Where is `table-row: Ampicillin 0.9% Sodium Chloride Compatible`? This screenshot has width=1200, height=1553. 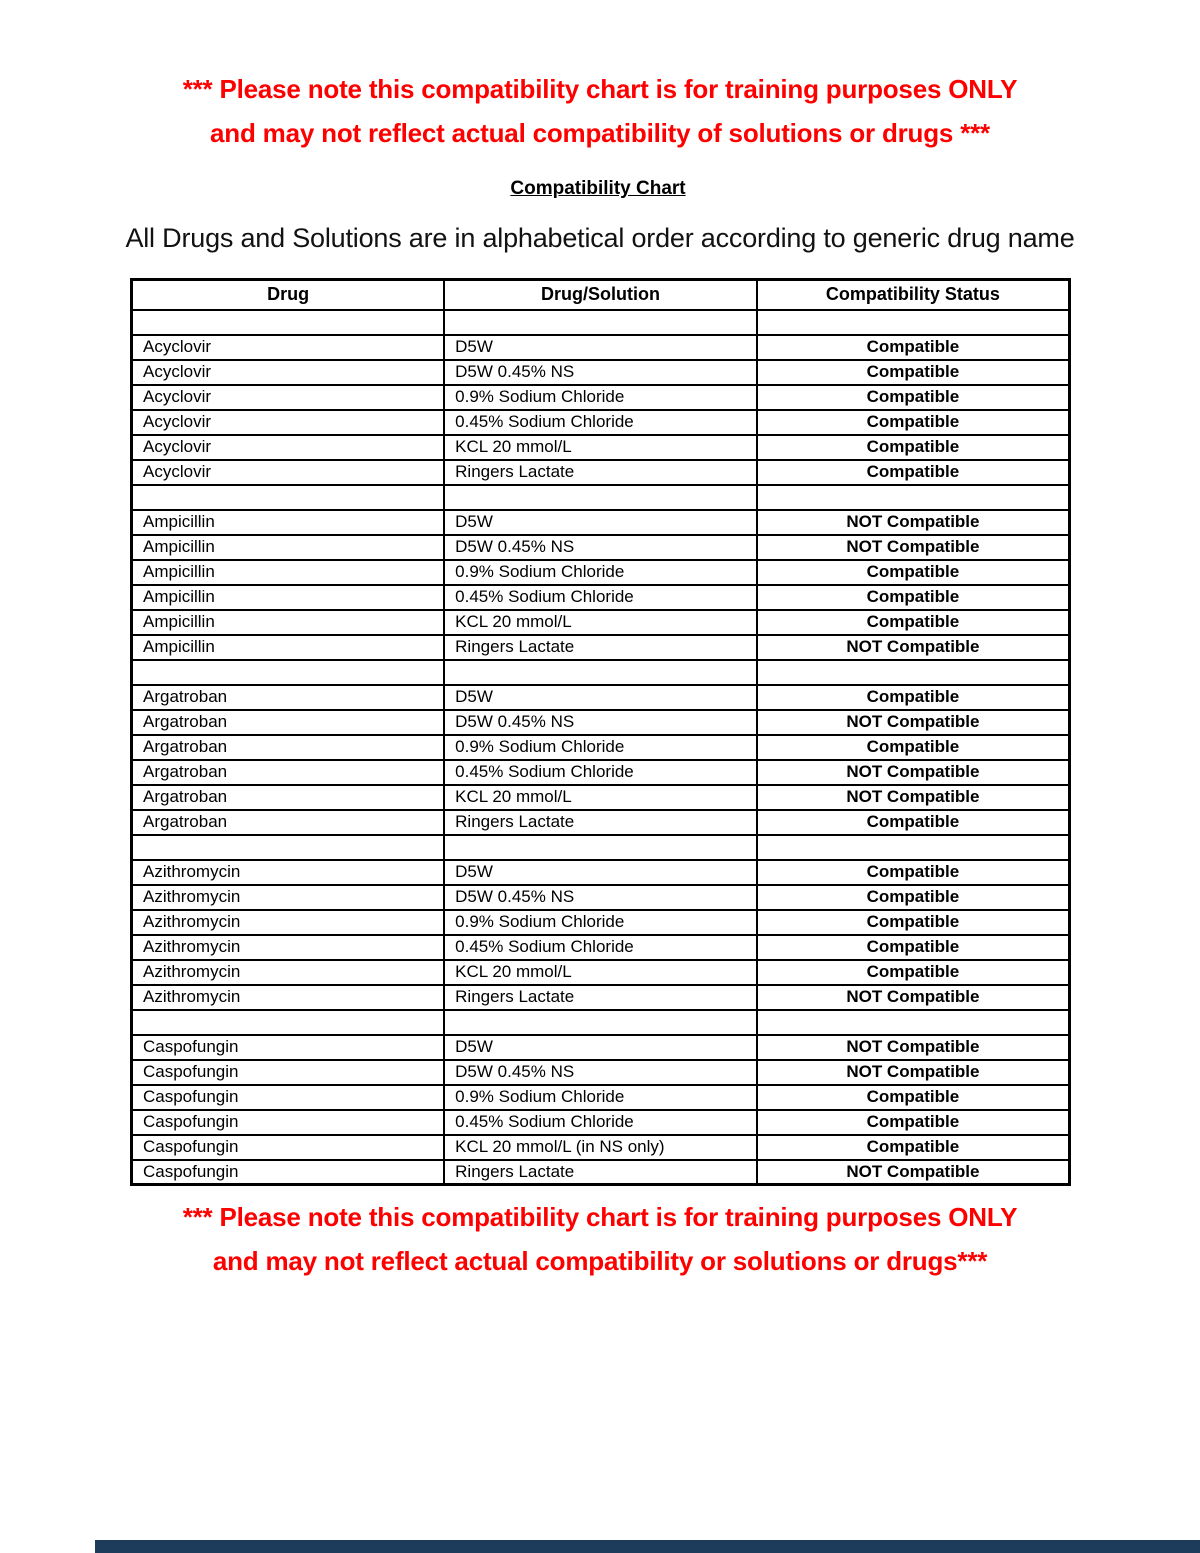 table-row: Ampicillin 0.9% Sodium Chloride Compatible is located at coordinates (600, 572).